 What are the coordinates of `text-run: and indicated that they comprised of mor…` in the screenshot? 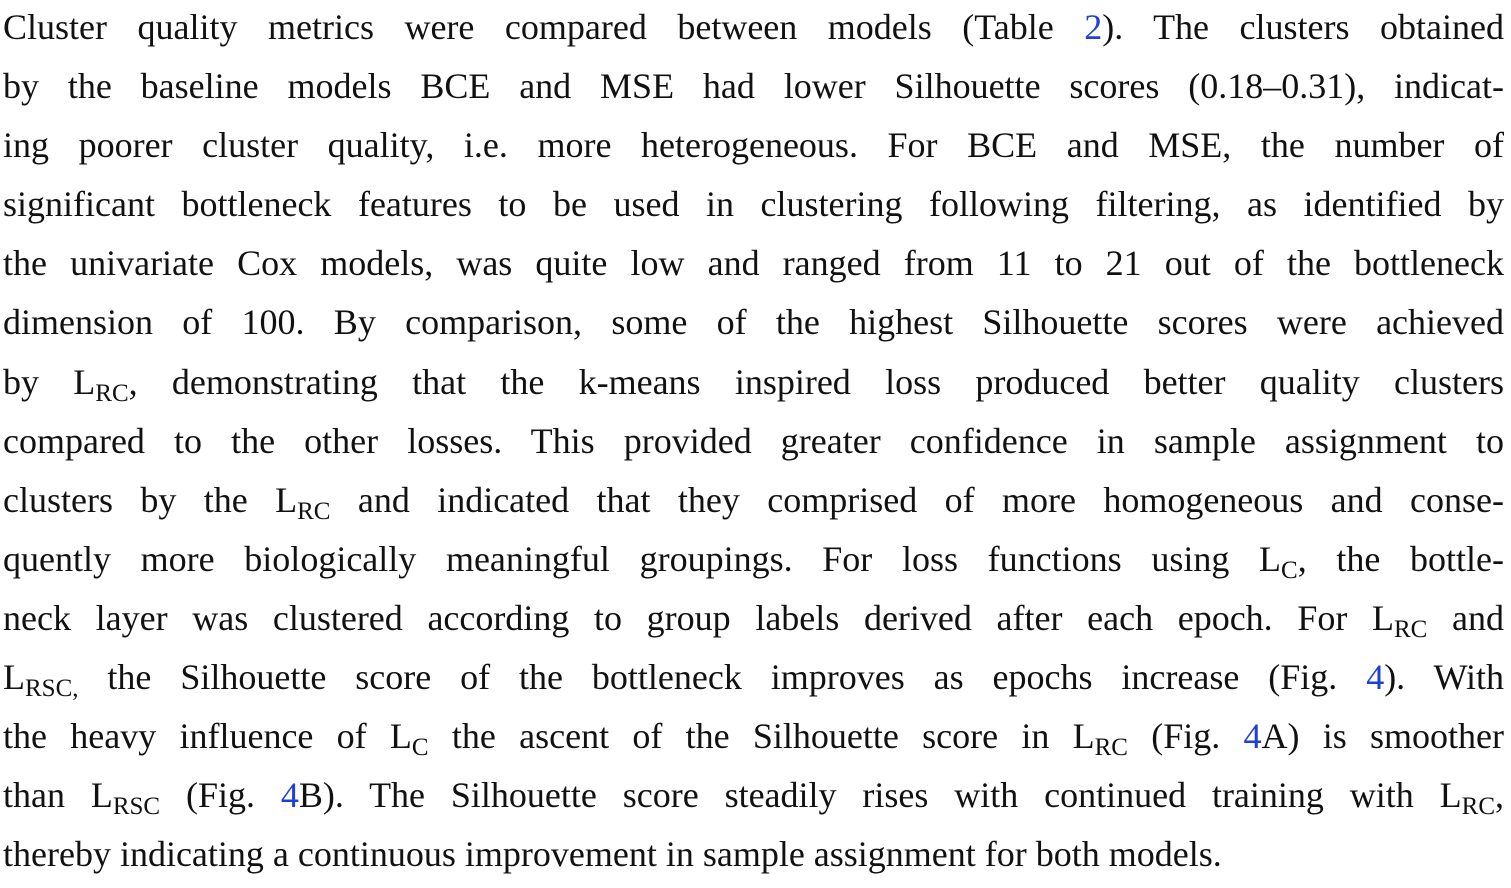 It's located at (917, 499).